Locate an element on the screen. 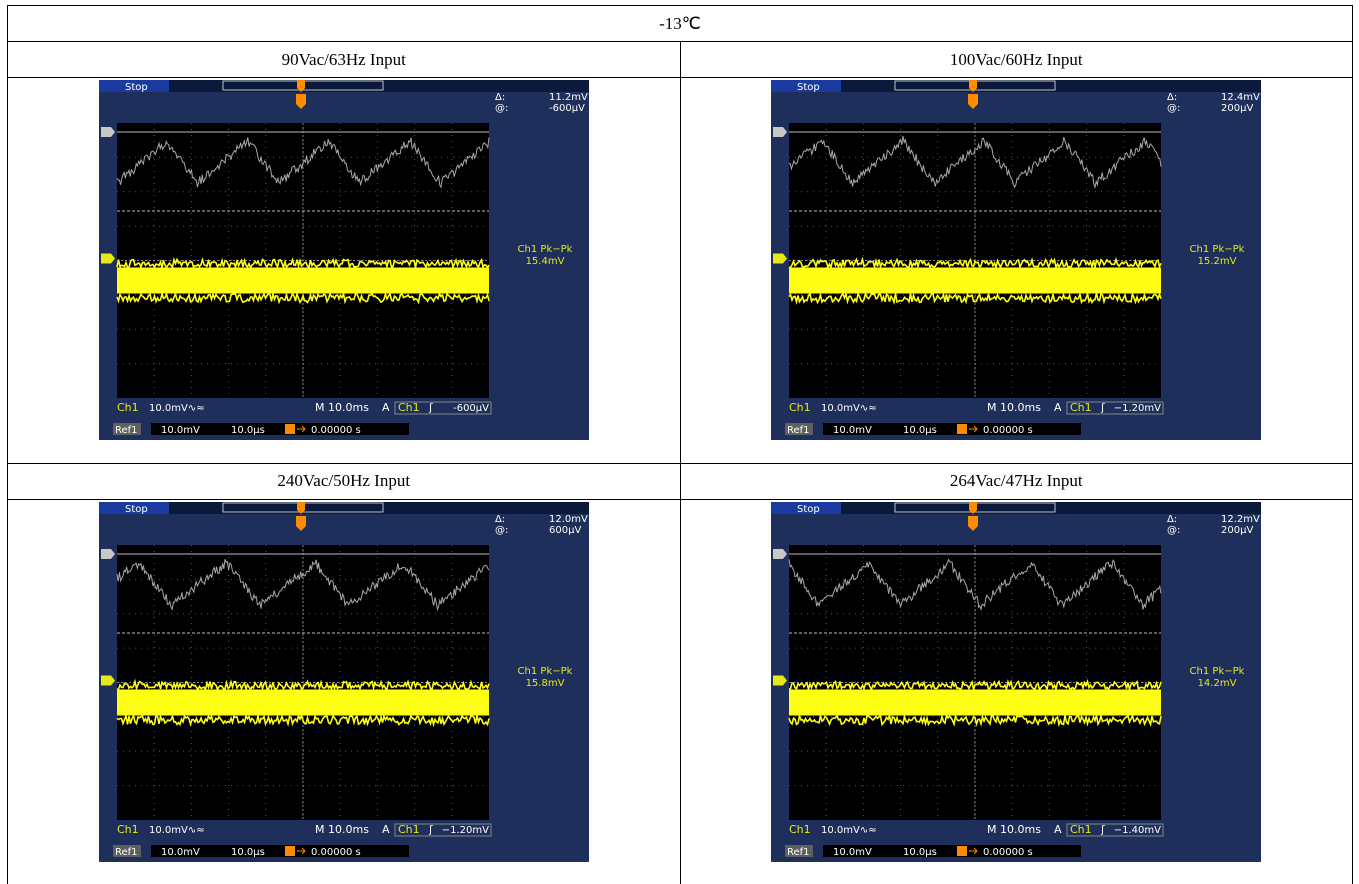 This screenshot has height=884, width=1359. table-title: -13℃ is located at coordinates (680, 24).